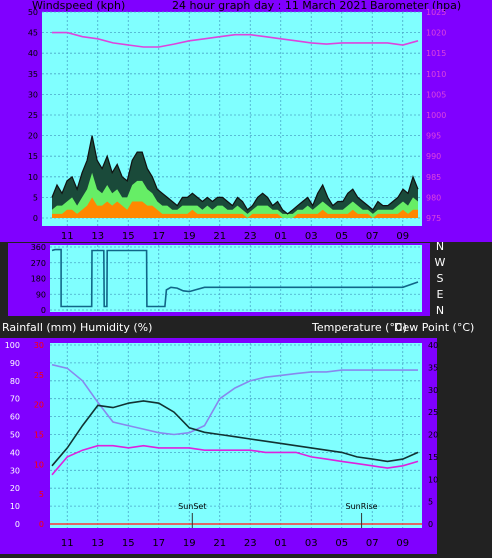 This screenshot has height=558, width=492. I want to click on direction-tick-label: 360, so click(38, 247).